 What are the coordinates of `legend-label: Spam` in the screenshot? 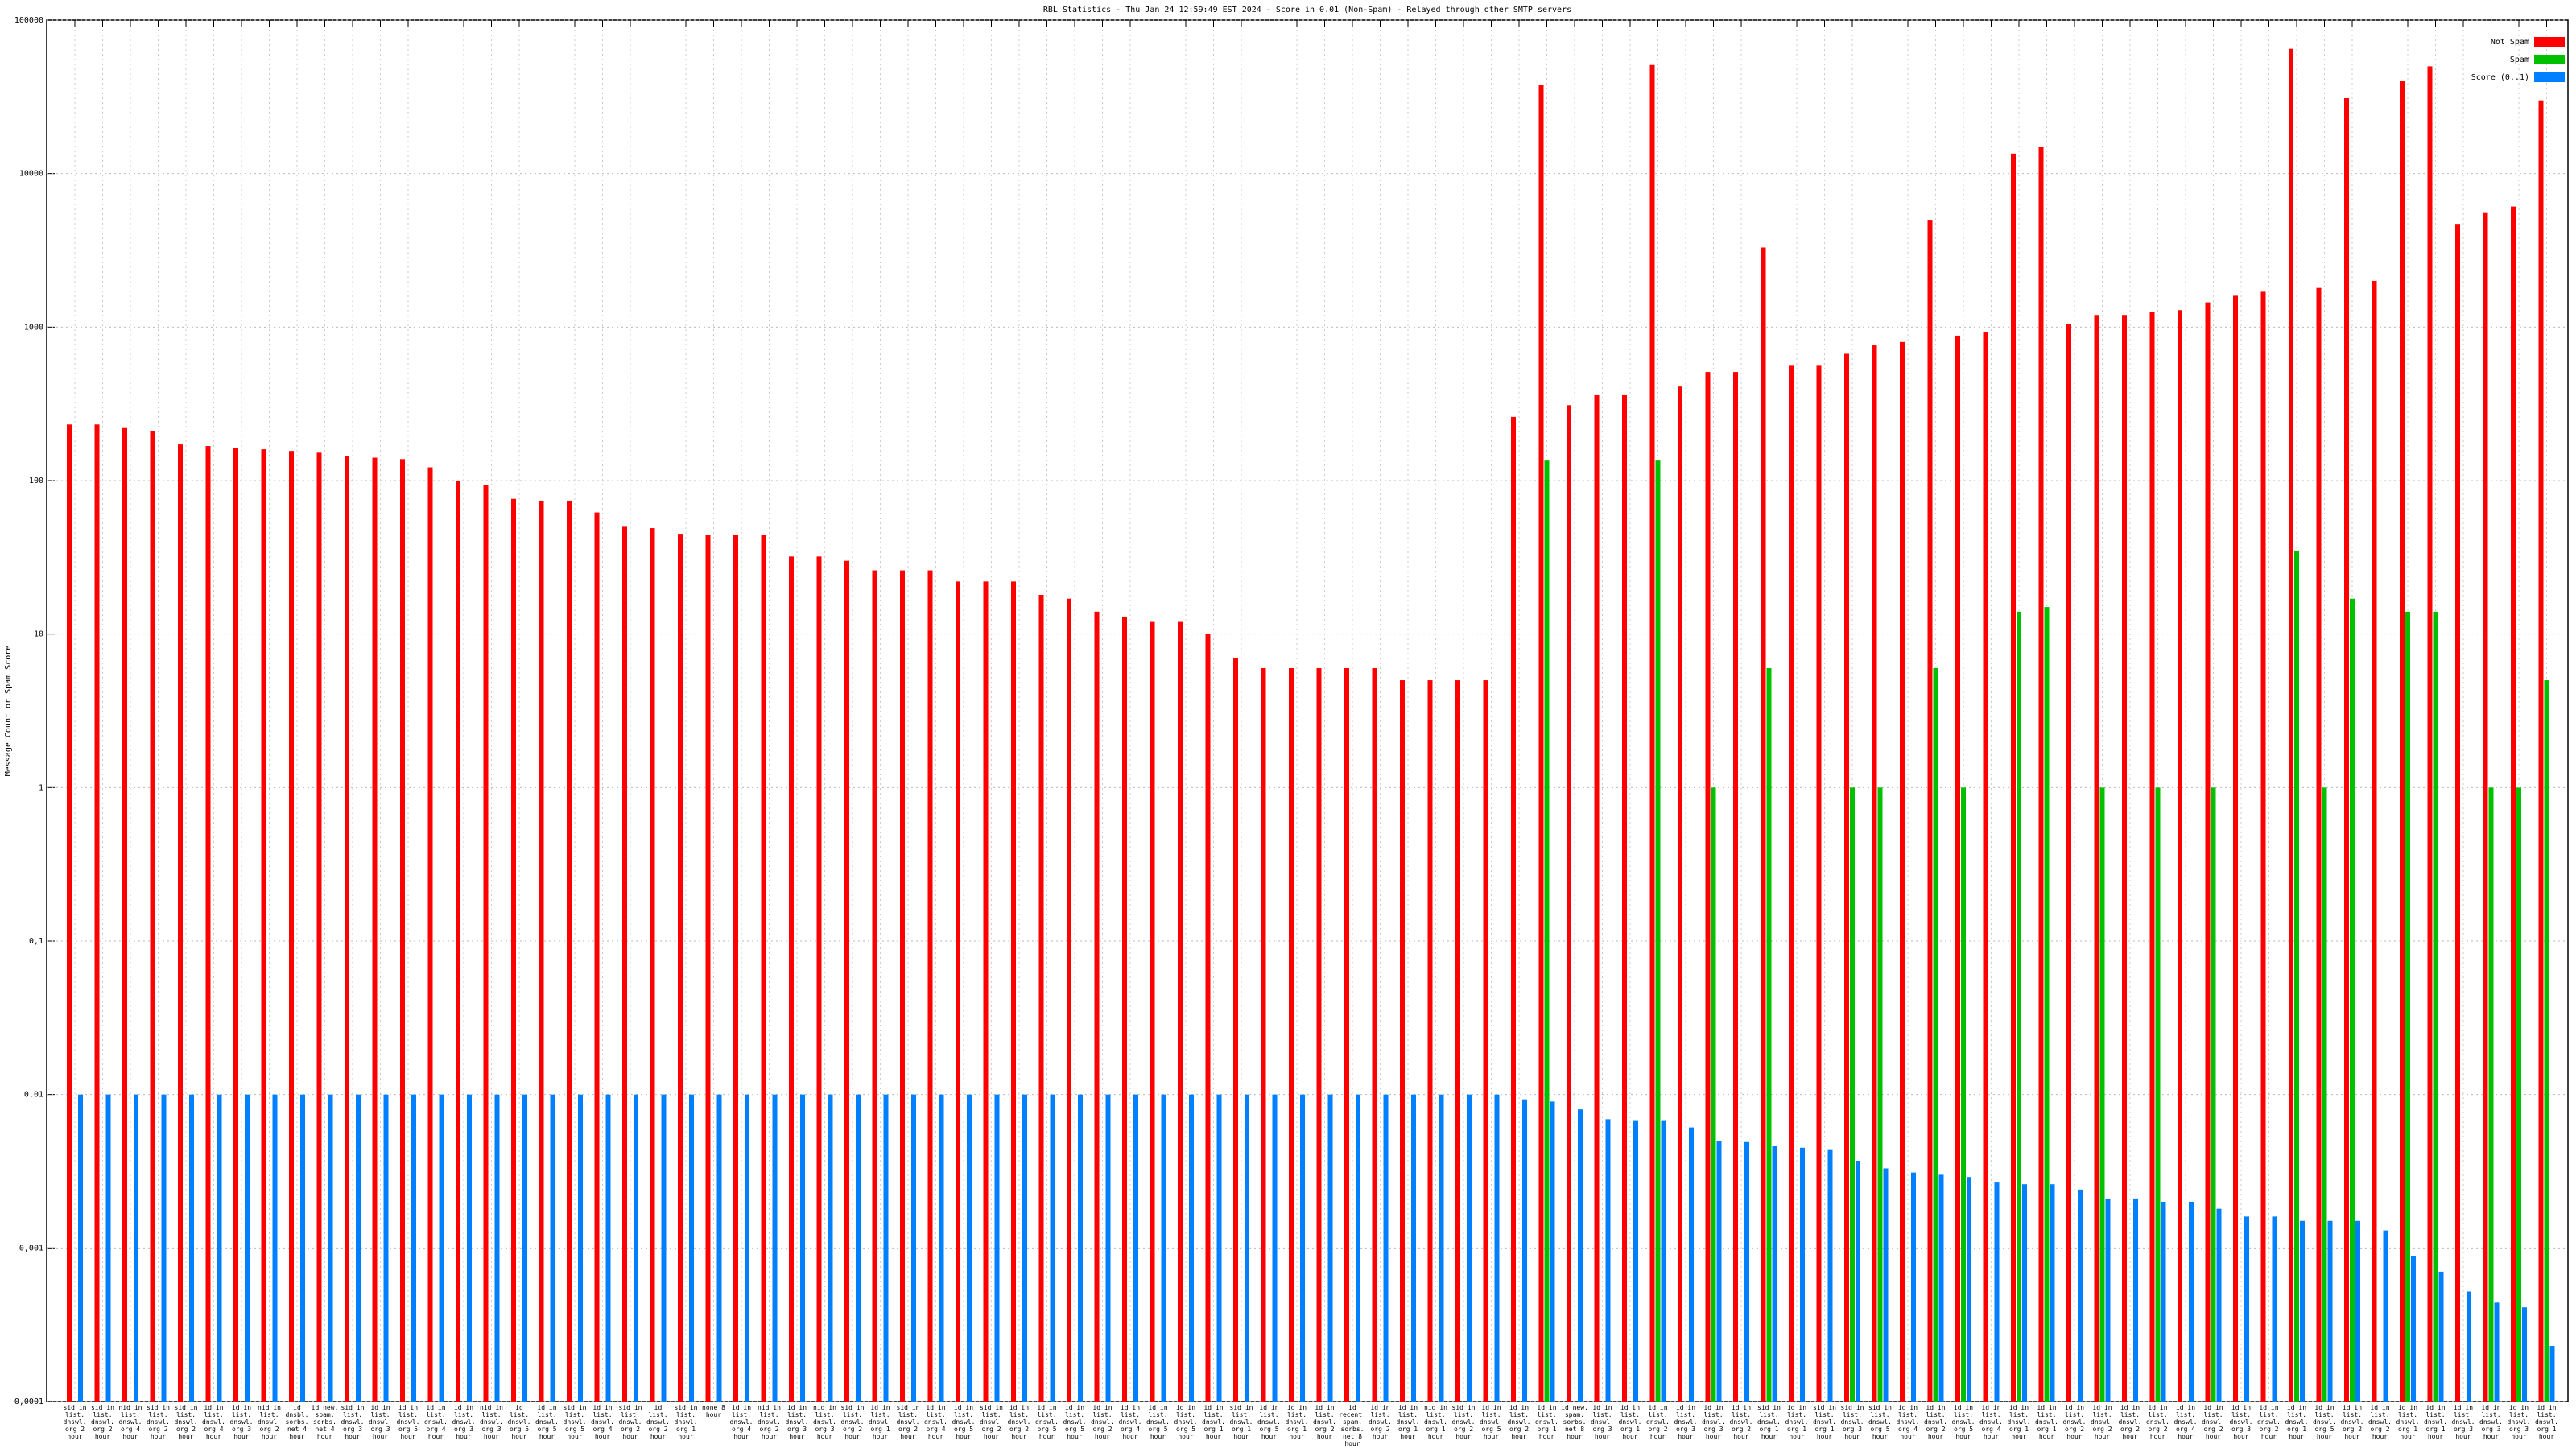 It's located at (2519, 60).